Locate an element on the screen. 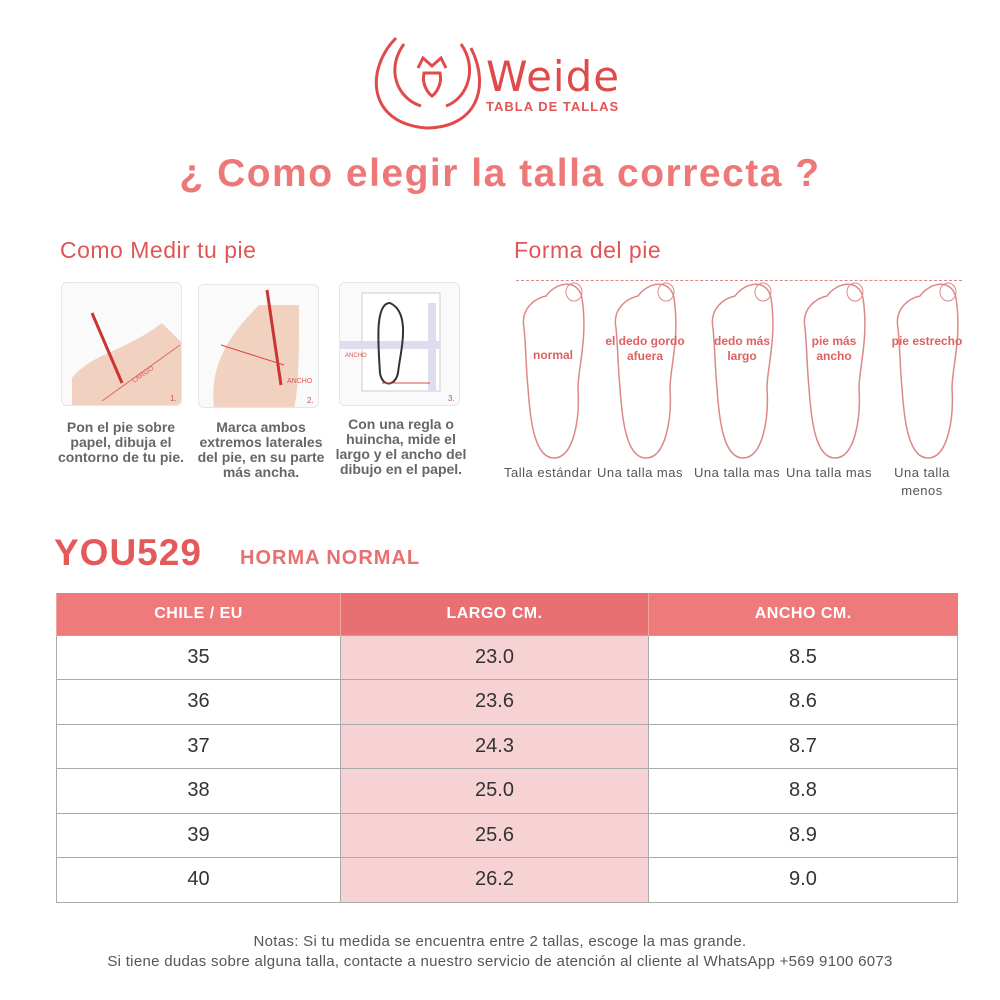 The image size is (1000, 1000). cell-length: 25.0 is located at coordinates (494, 791).